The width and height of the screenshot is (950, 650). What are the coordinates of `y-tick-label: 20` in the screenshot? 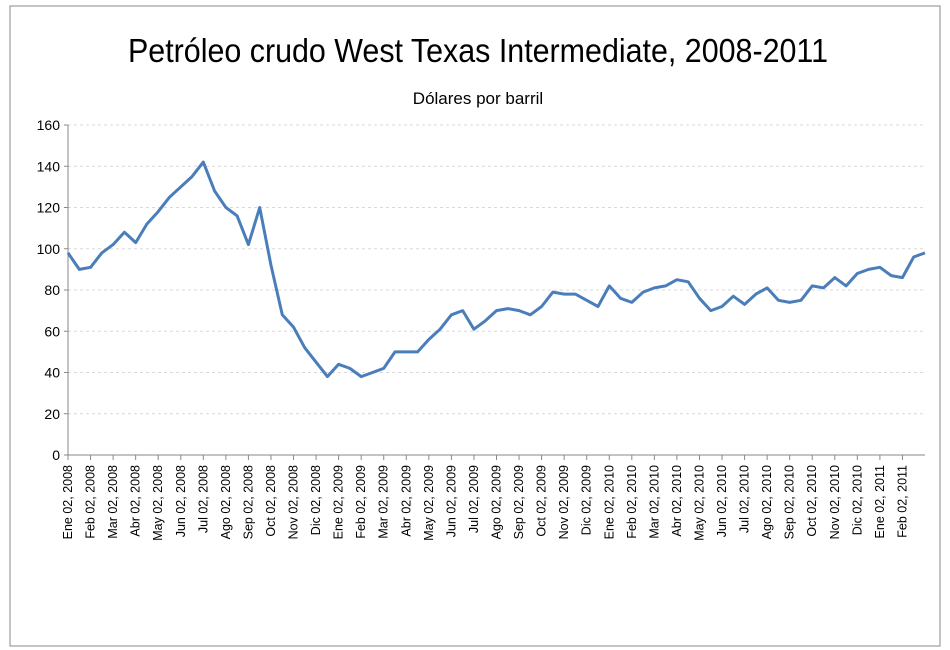 It's located at (52, 414).